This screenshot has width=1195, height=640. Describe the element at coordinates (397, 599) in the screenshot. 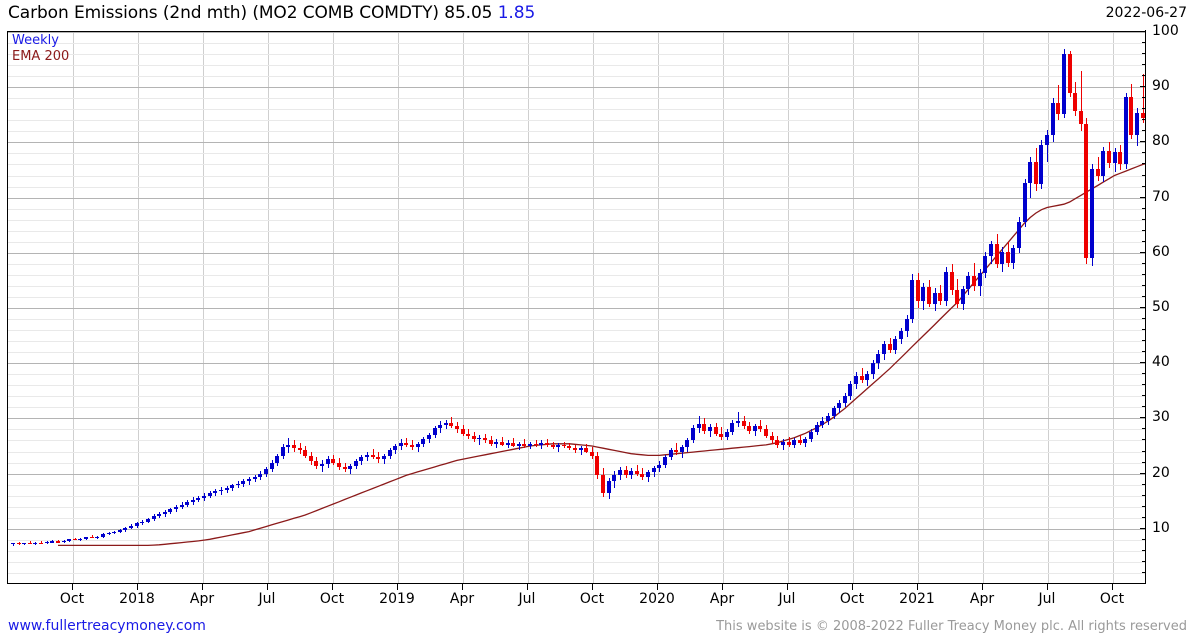

I see `x-axis-label: 2019` at that location.